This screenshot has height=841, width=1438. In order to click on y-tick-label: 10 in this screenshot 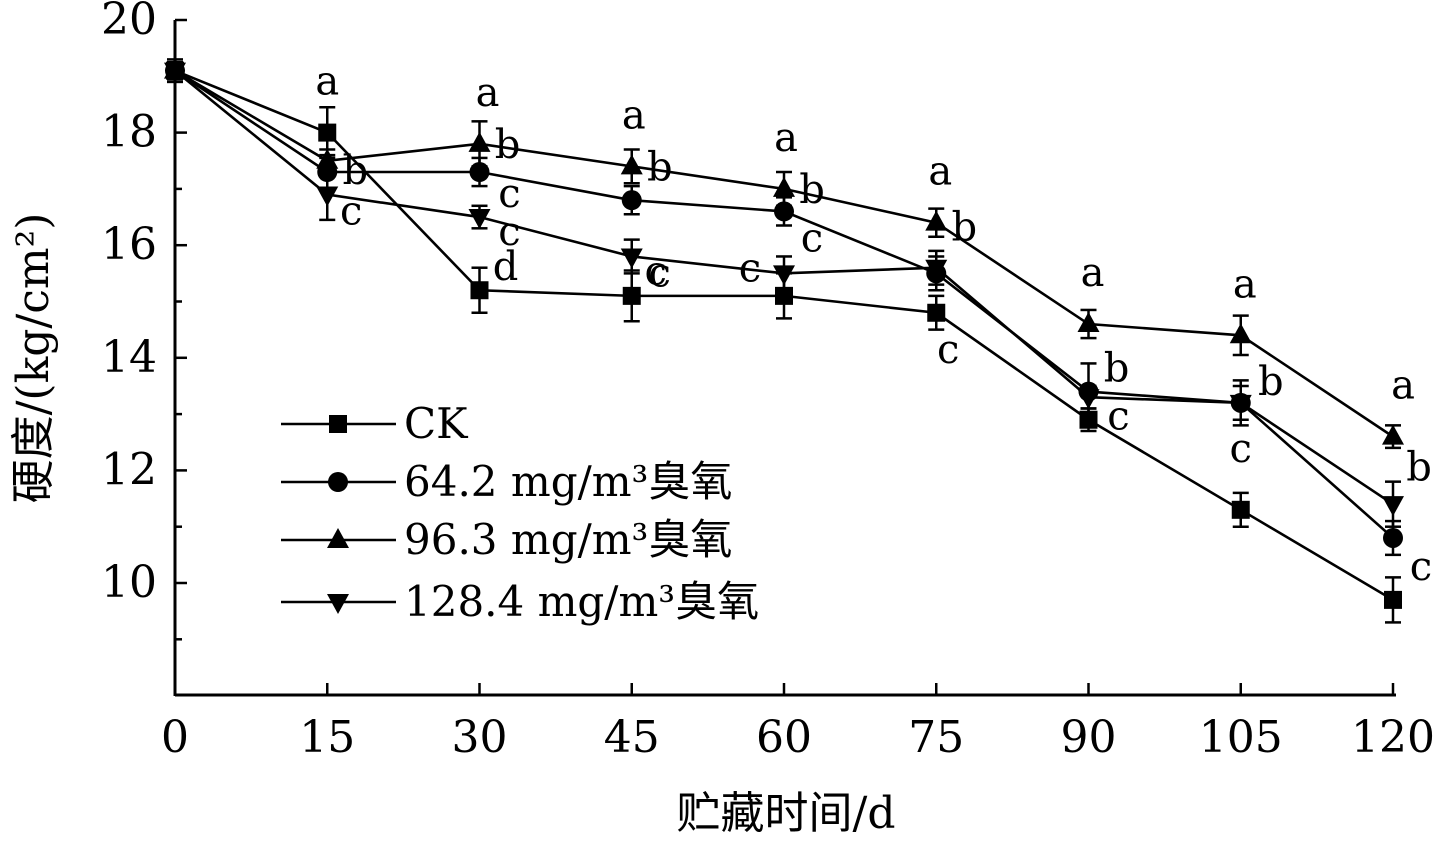, I will do `click(129, 582)`.